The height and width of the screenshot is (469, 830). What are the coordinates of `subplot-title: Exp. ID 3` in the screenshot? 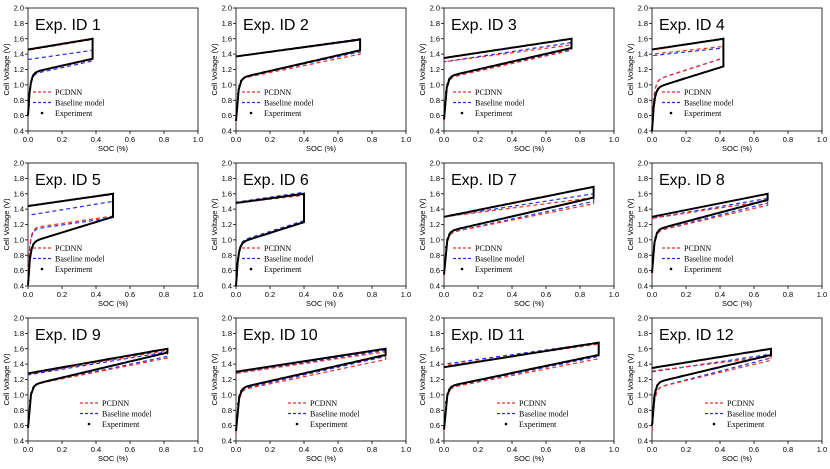 It's located at (484, 25).